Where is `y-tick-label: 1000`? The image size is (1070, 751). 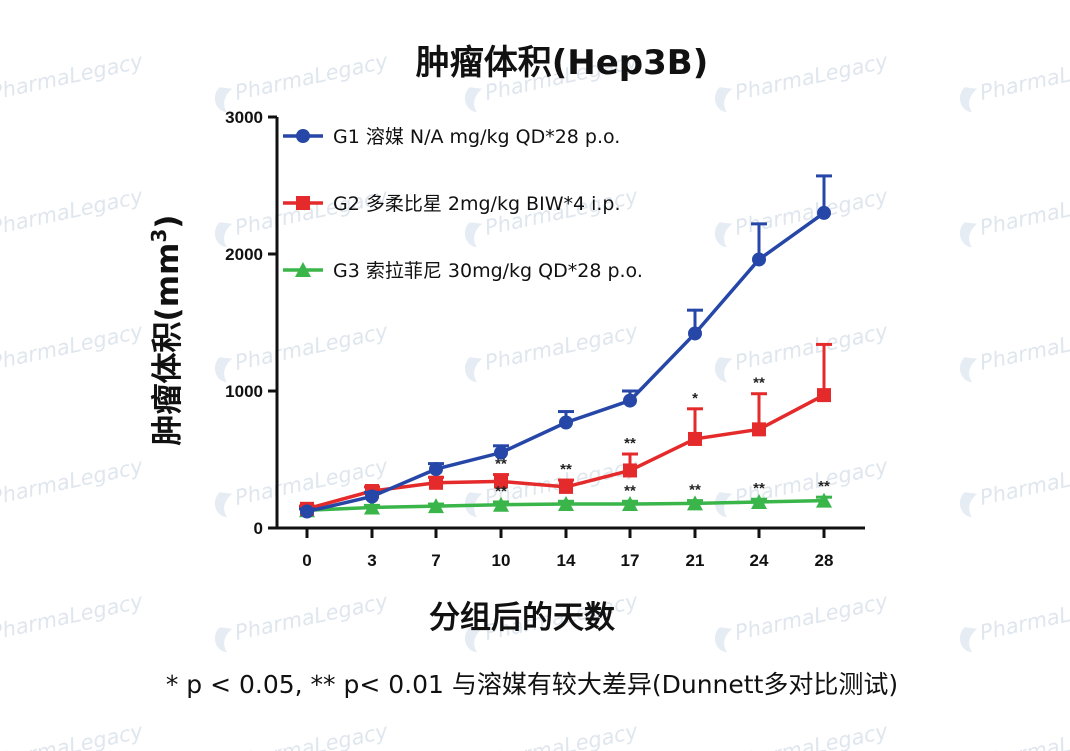
y-tick-label: 1000 is located at coordinates (244, 391).